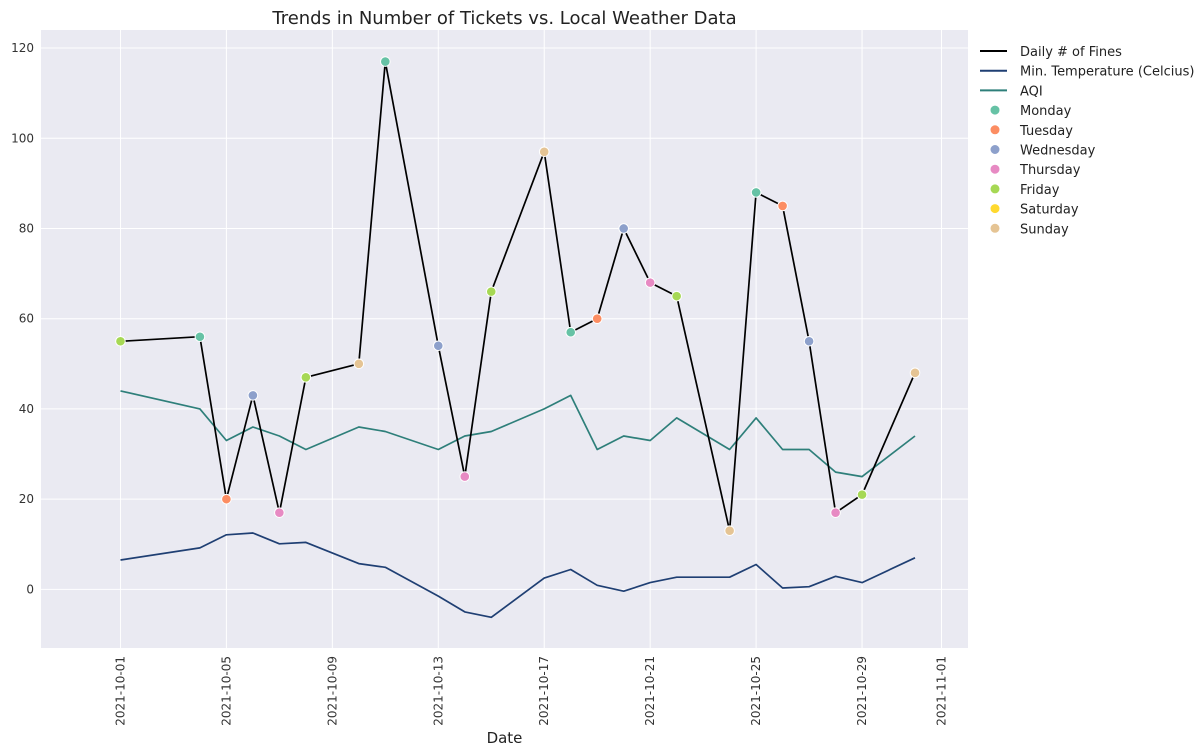 The image size is (1201, 755). What do you see at coordinates (1044, 229) in the screenshot?
I see `legend-entry: Sunday` at bounding box center [1044, 229].